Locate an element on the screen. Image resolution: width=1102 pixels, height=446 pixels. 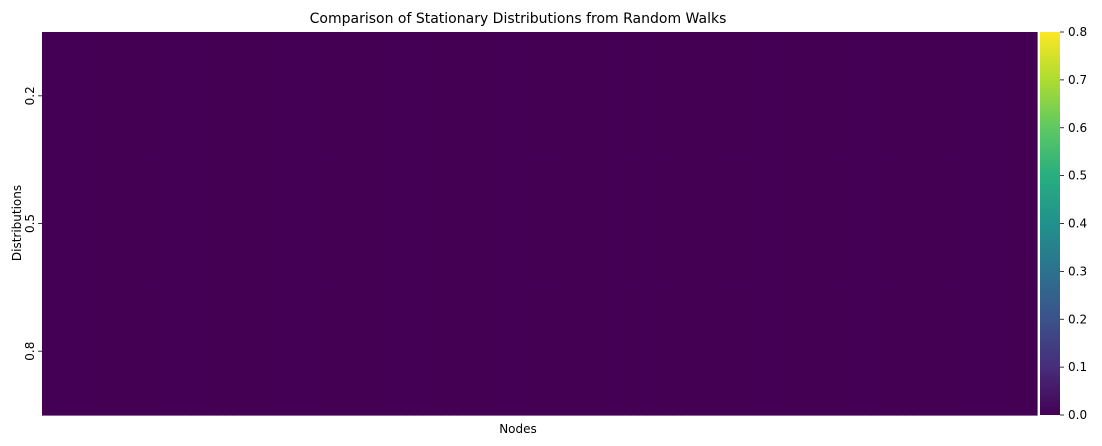
colorbar-tick-label: 0.4 is located at coordinates (1077, 224).